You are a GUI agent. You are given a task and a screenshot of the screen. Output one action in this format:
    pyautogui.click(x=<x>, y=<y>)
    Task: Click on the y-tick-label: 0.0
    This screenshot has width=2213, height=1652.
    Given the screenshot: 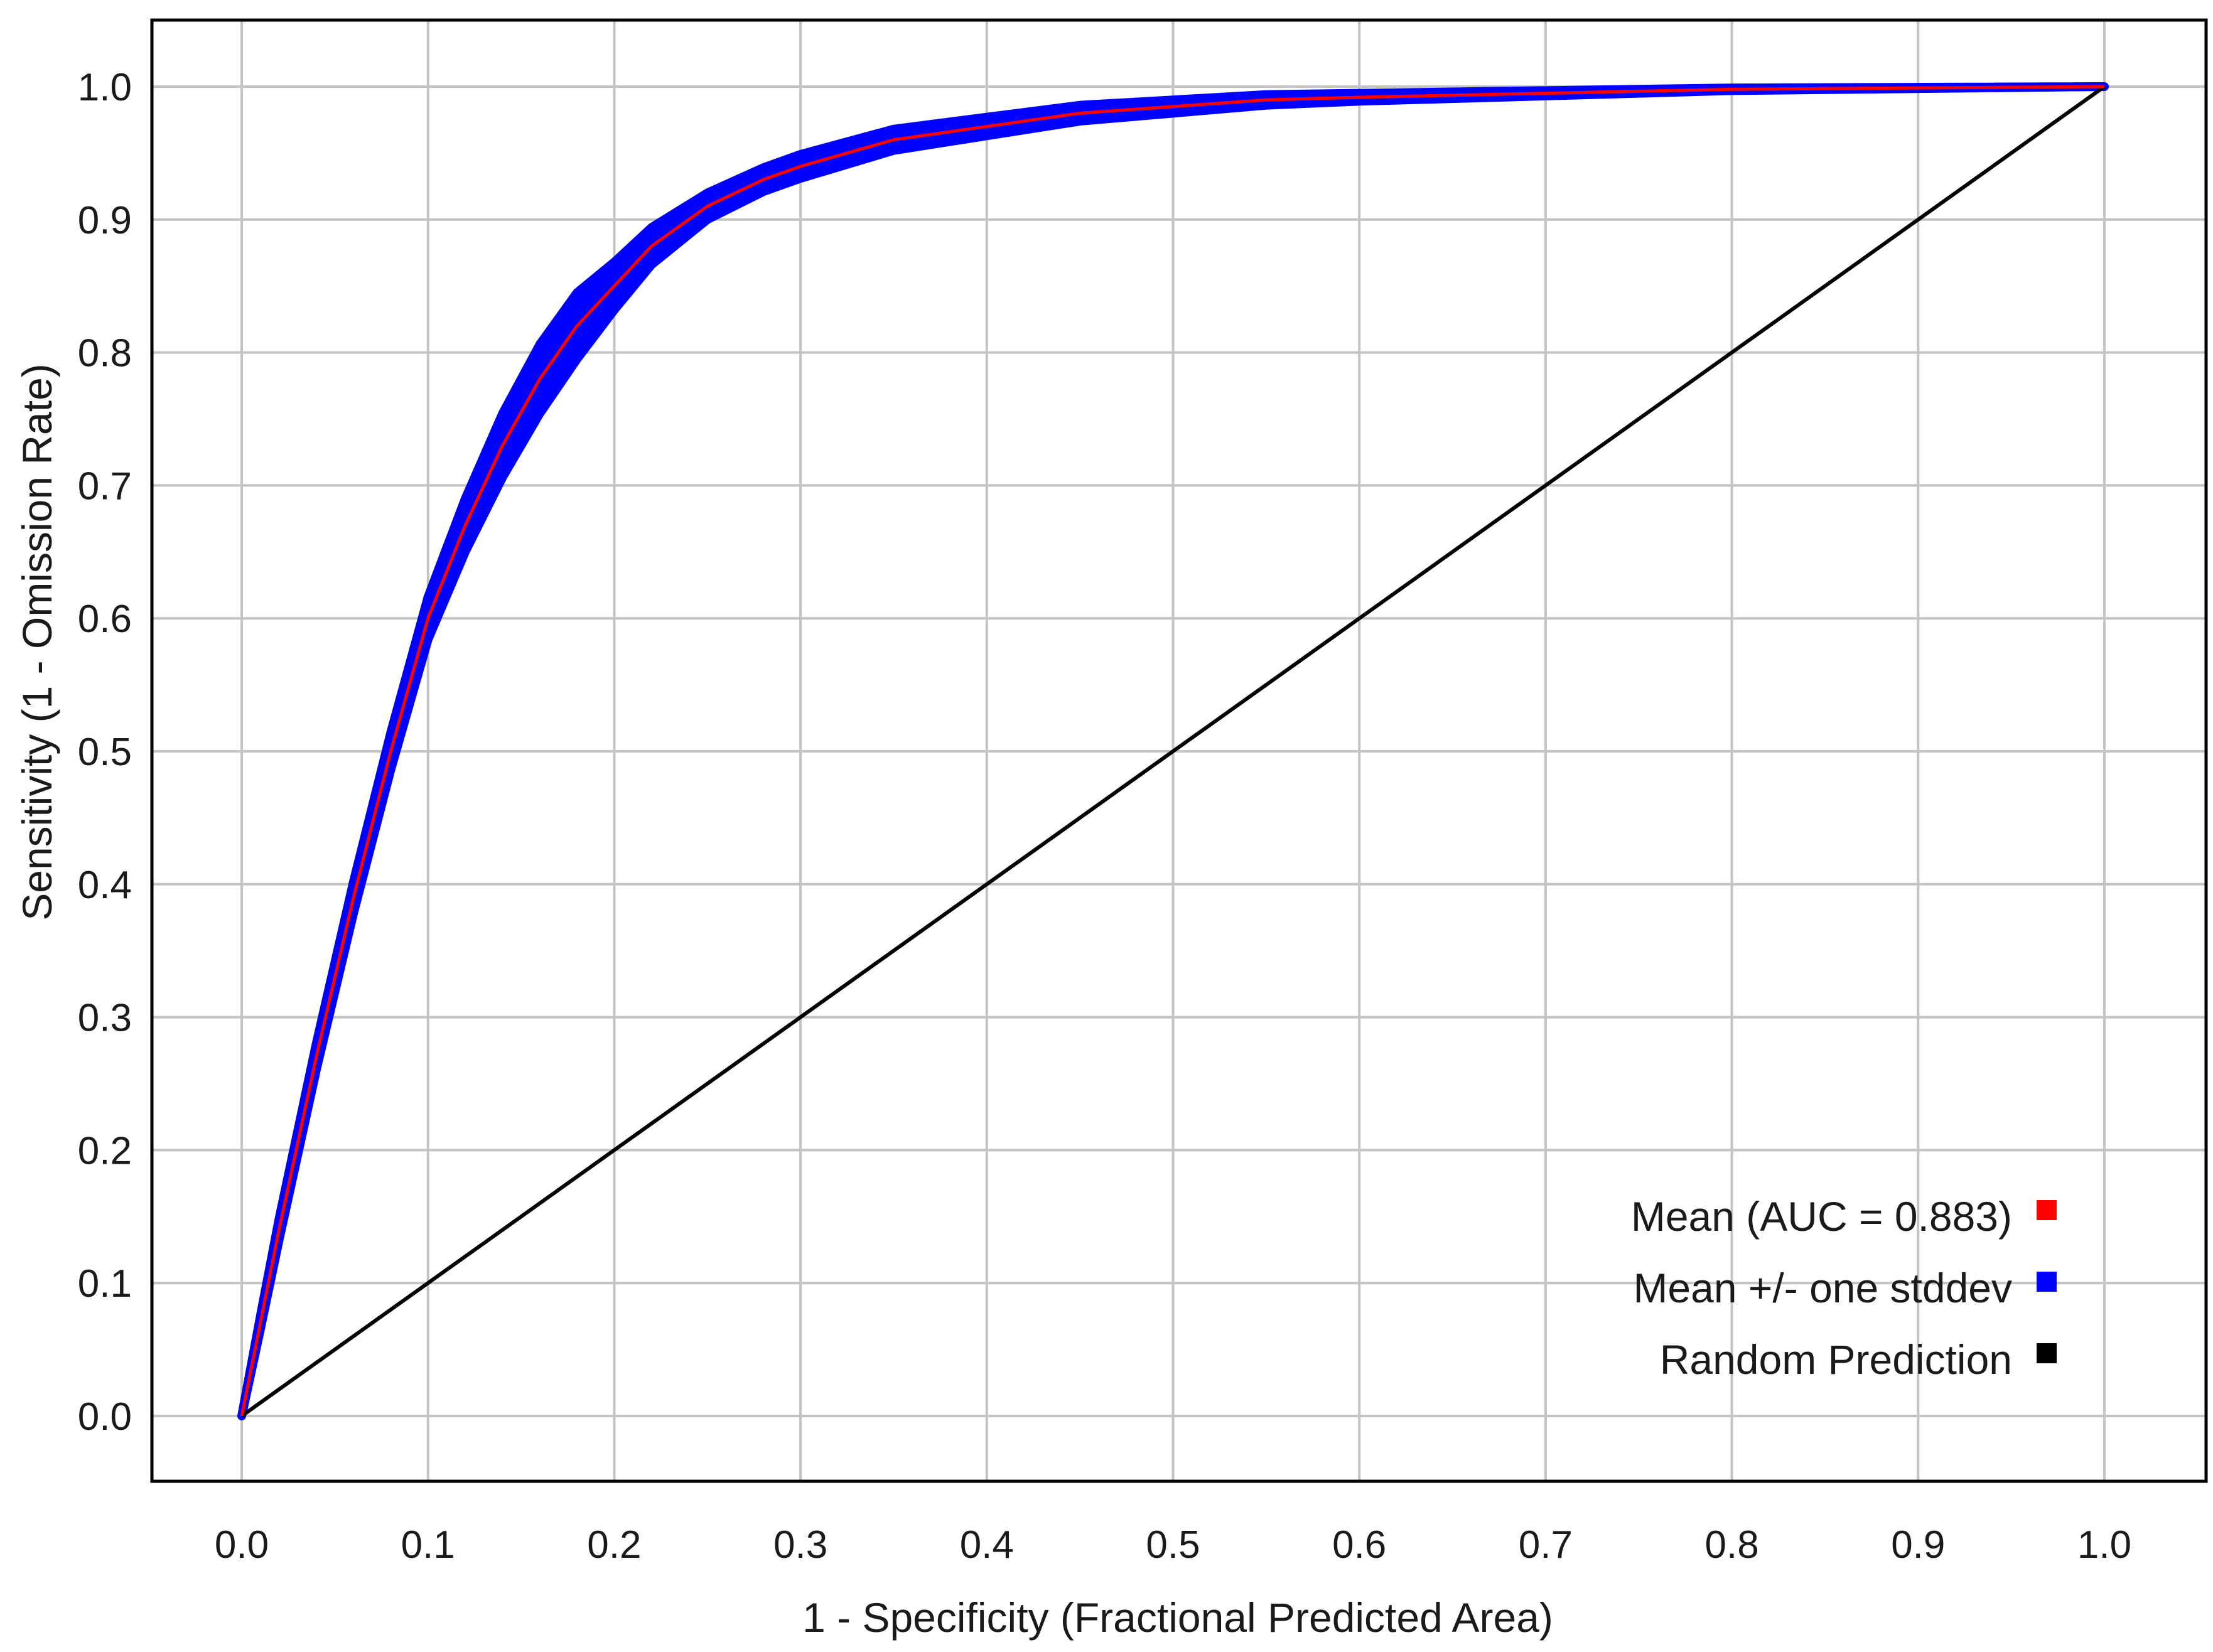 What is the action you would take?
    pyautogui.click(x=105, y=1417)
    